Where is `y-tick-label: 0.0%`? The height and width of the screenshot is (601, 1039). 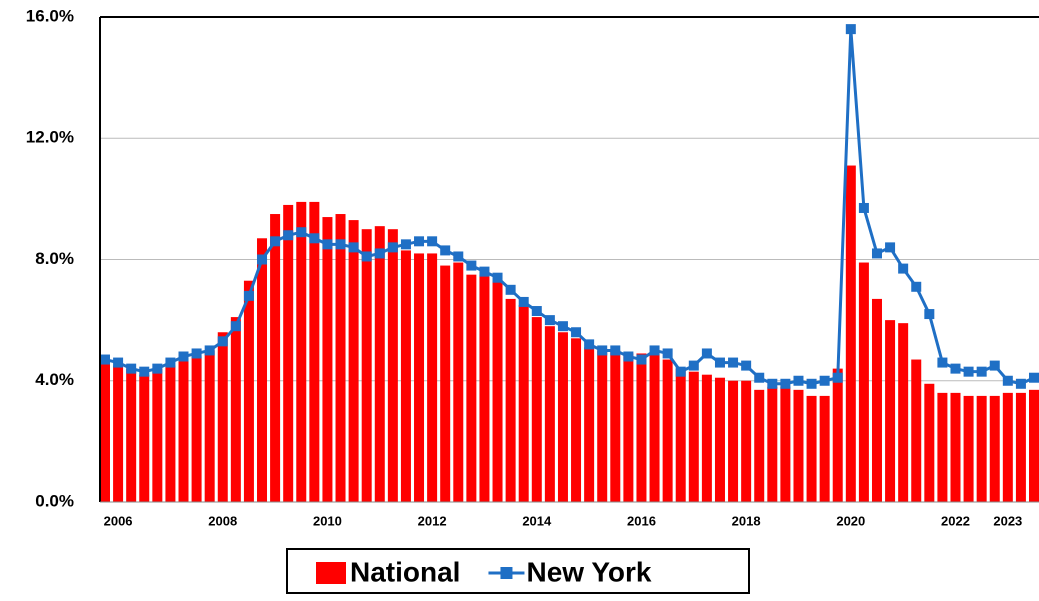 y-tick-label: 0.0% is located at coordinates (54, 500).